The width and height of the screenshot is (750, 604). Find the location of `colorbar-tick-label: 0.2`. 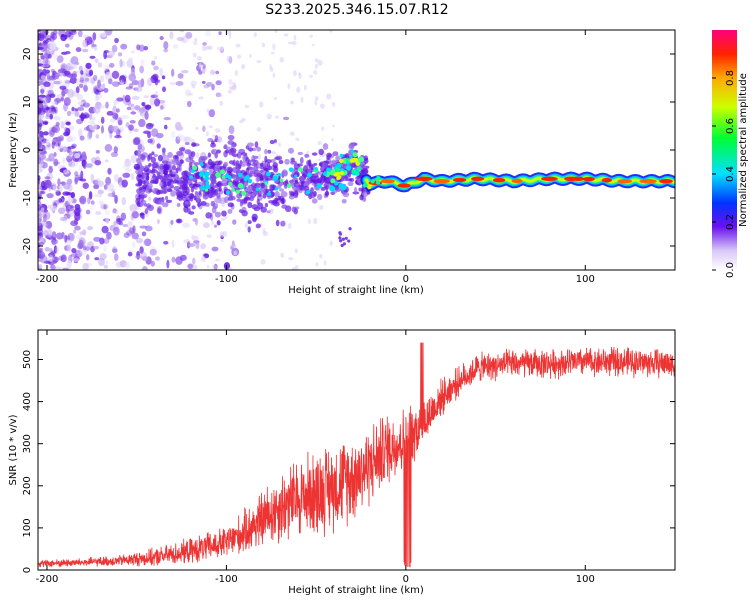

colorbar-tick-label: 0.2 is located at coordinates (730, 222).